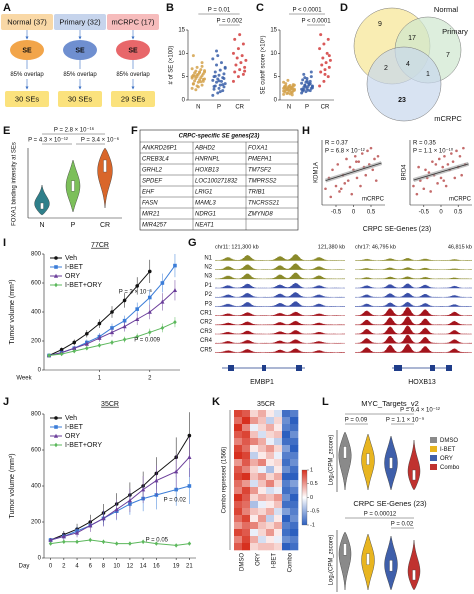  I want to click on legend-marker, so click(56, 275).